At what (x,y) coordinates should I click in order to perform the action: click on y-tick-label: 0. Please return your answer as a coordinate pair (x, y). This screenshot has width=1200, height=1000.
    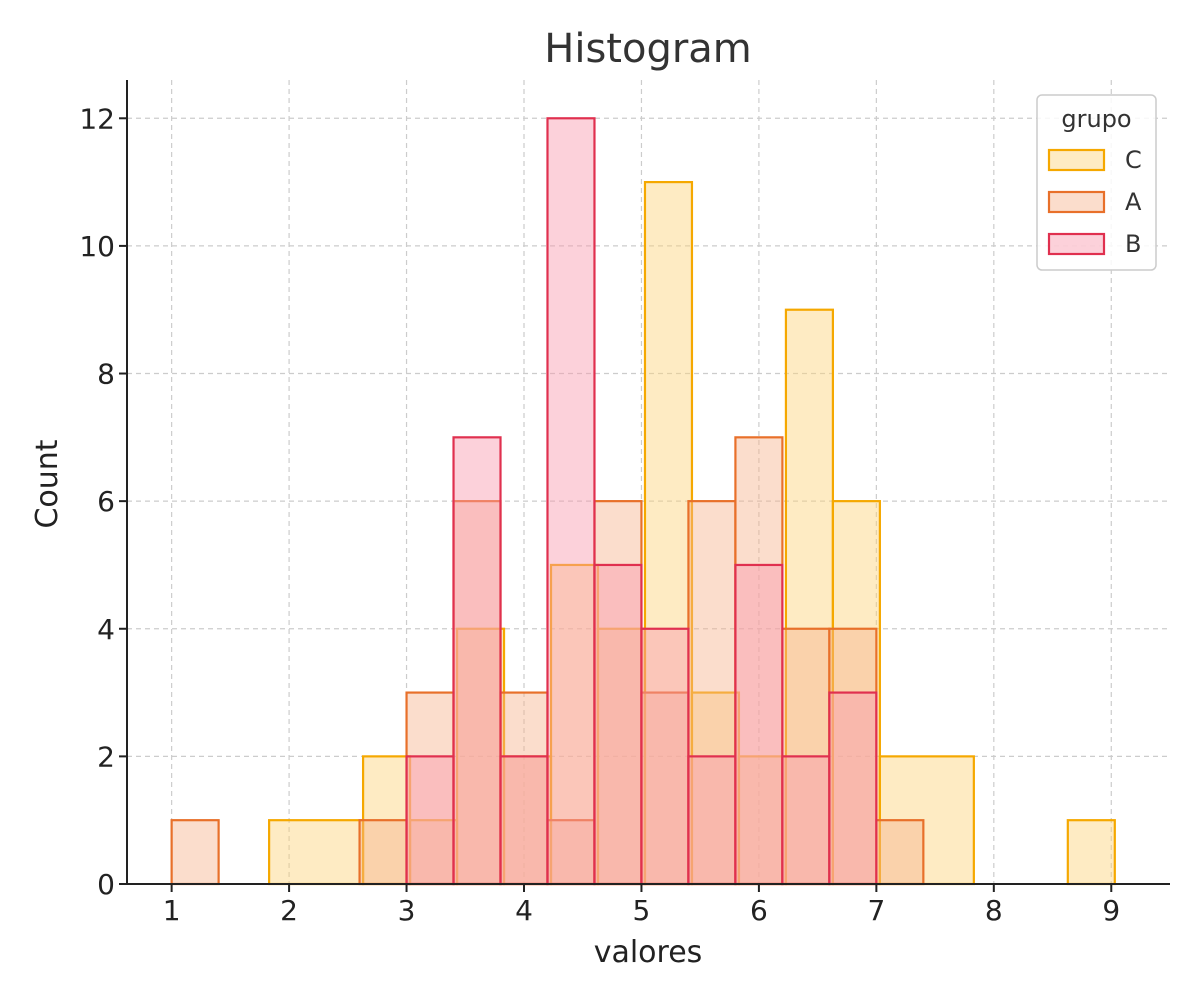
    Looking at the image, I should click on (106, 884).